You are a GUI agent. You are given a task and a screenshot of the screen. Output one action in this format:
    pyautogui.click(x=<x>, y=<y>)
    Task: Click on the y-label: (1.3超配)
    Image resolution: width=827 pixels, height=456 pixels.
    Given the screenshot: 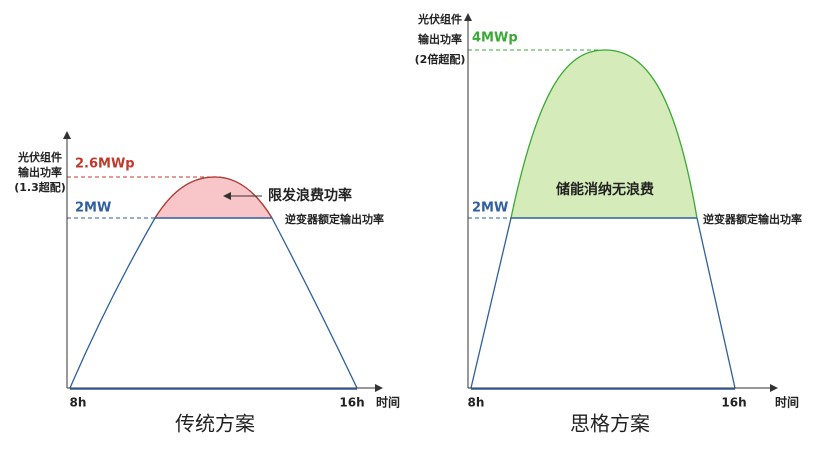 What is the action you would take?
    pyautogui.click(x=40, y=187)
    